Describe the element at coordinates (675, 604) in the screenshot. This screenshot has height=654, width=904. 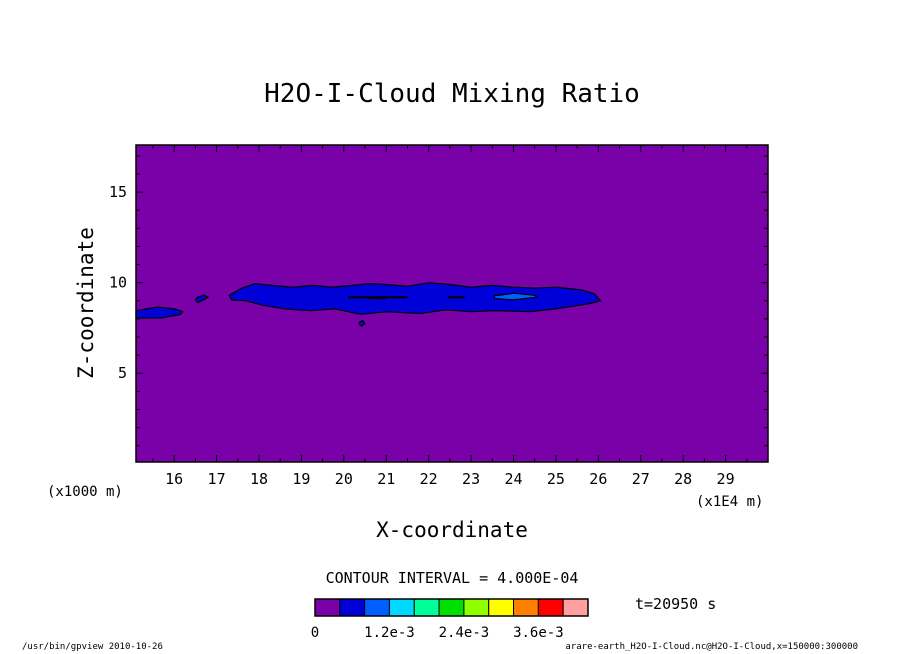
I see `time-label: t=20950 s` at that location.